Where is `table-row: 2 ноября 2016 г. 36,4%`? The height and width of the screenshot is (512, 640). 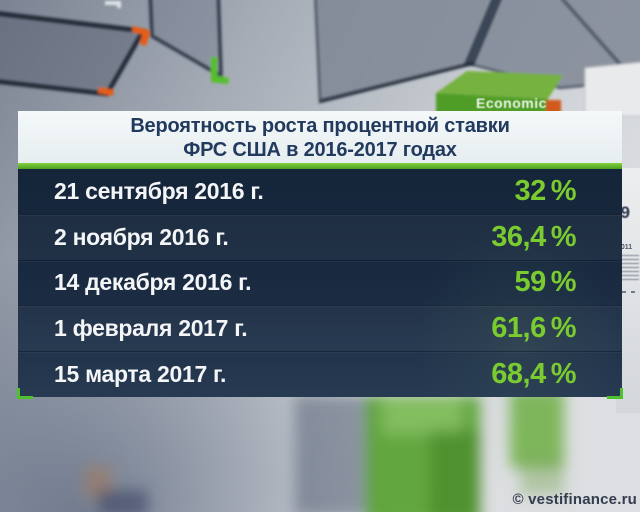 table-row: 2 ноября 2016 г. 36,4% is located at coordinates (320, 236).